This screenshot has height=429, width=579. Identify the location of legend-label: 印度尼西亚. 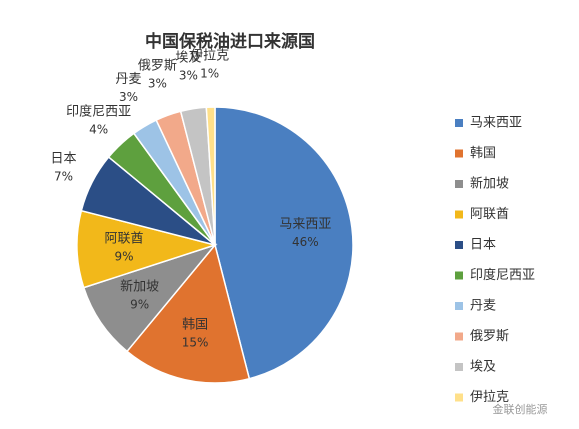
(502, 275).